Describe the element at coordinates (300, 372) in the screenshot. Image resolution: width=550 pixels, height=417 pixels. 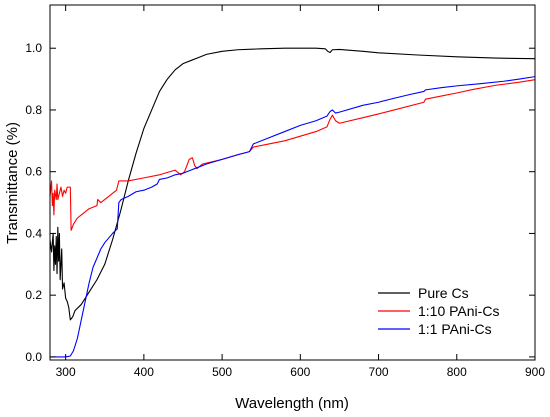
I see `x-tick-label: 600` at that location.